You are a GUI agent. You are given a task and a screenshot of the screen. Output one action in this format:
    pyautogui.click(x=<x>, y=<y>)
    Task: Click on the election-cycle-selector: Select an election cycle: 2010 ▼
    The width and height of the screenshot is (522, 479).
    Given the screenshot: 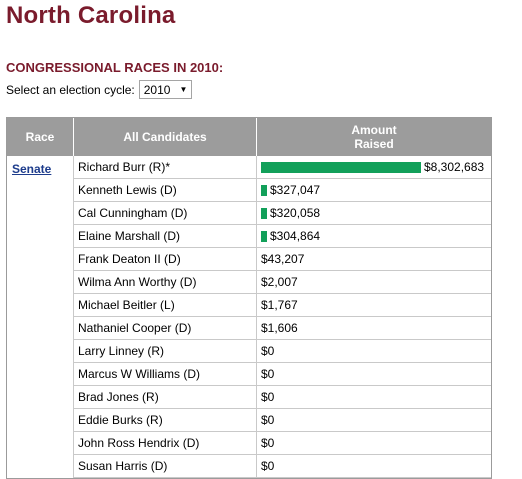 What is the action you would take?
    pyautogui.click(x=99, y=89)
    